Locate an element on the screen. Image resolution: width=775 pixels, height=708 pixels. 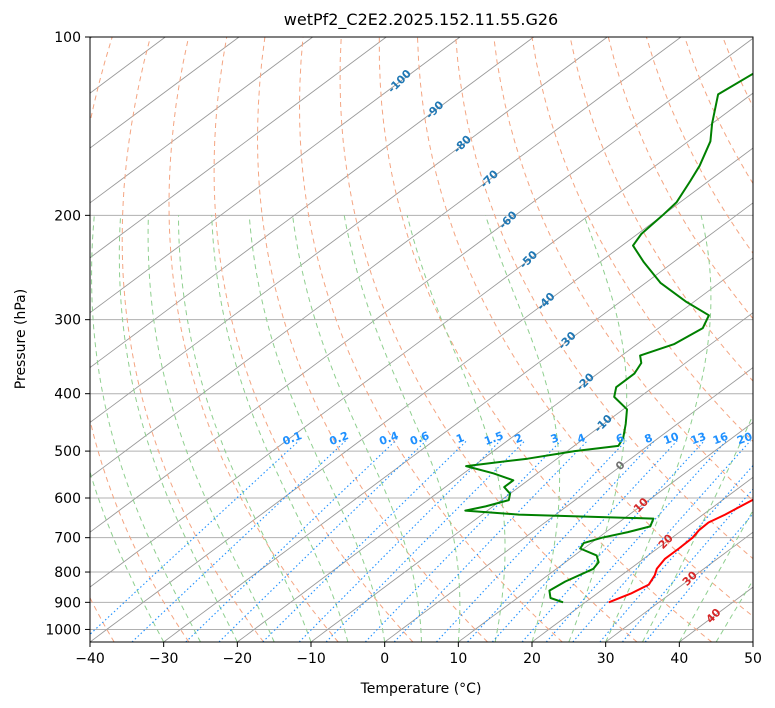
x-tick-label: 20 is located at coordinates (532, 659).